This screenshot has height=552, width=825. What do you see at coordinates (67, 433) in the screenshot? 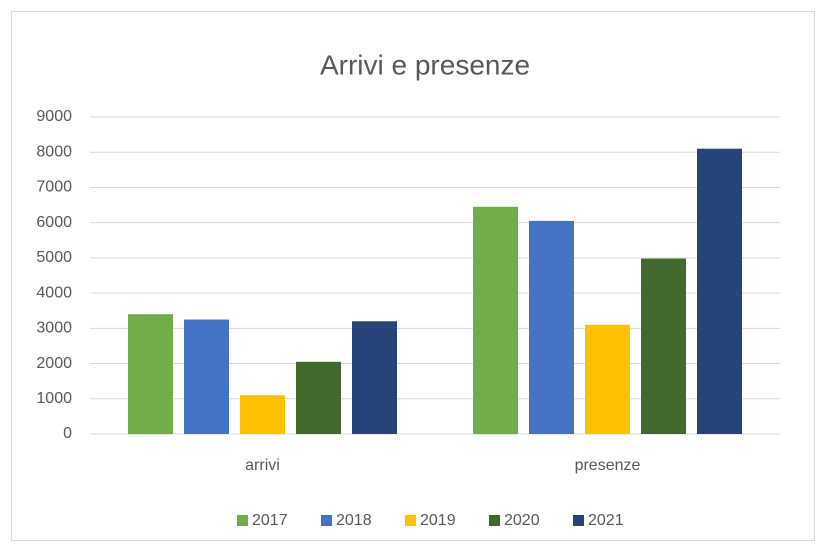
I see `y-tick-label: 0` at bounding box center [67, 433].